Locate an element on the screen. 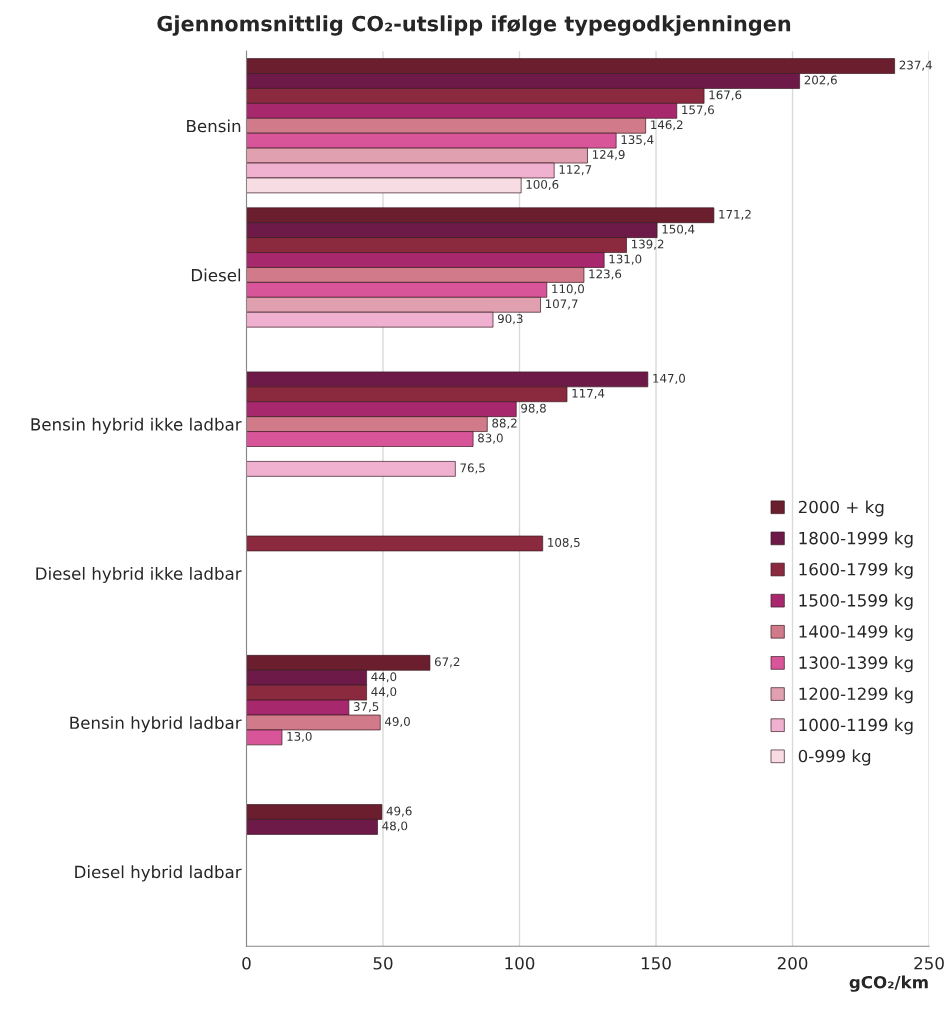 This screenshot has height=1023, width=948. y-tick-label: Bensin hybrid ikke ladbar is located at coordinates (136, 425).